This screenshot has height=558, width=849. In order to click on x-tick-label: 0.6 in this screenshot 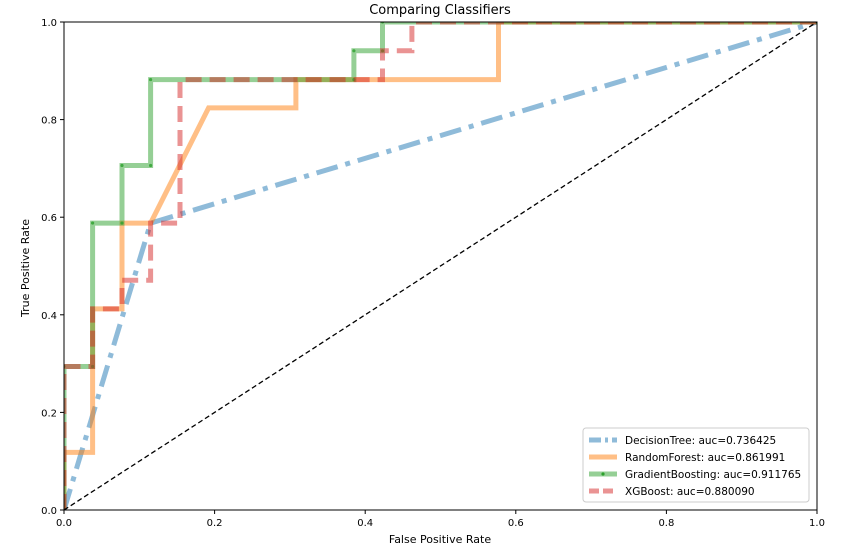, I will do `click(516, 523)`.